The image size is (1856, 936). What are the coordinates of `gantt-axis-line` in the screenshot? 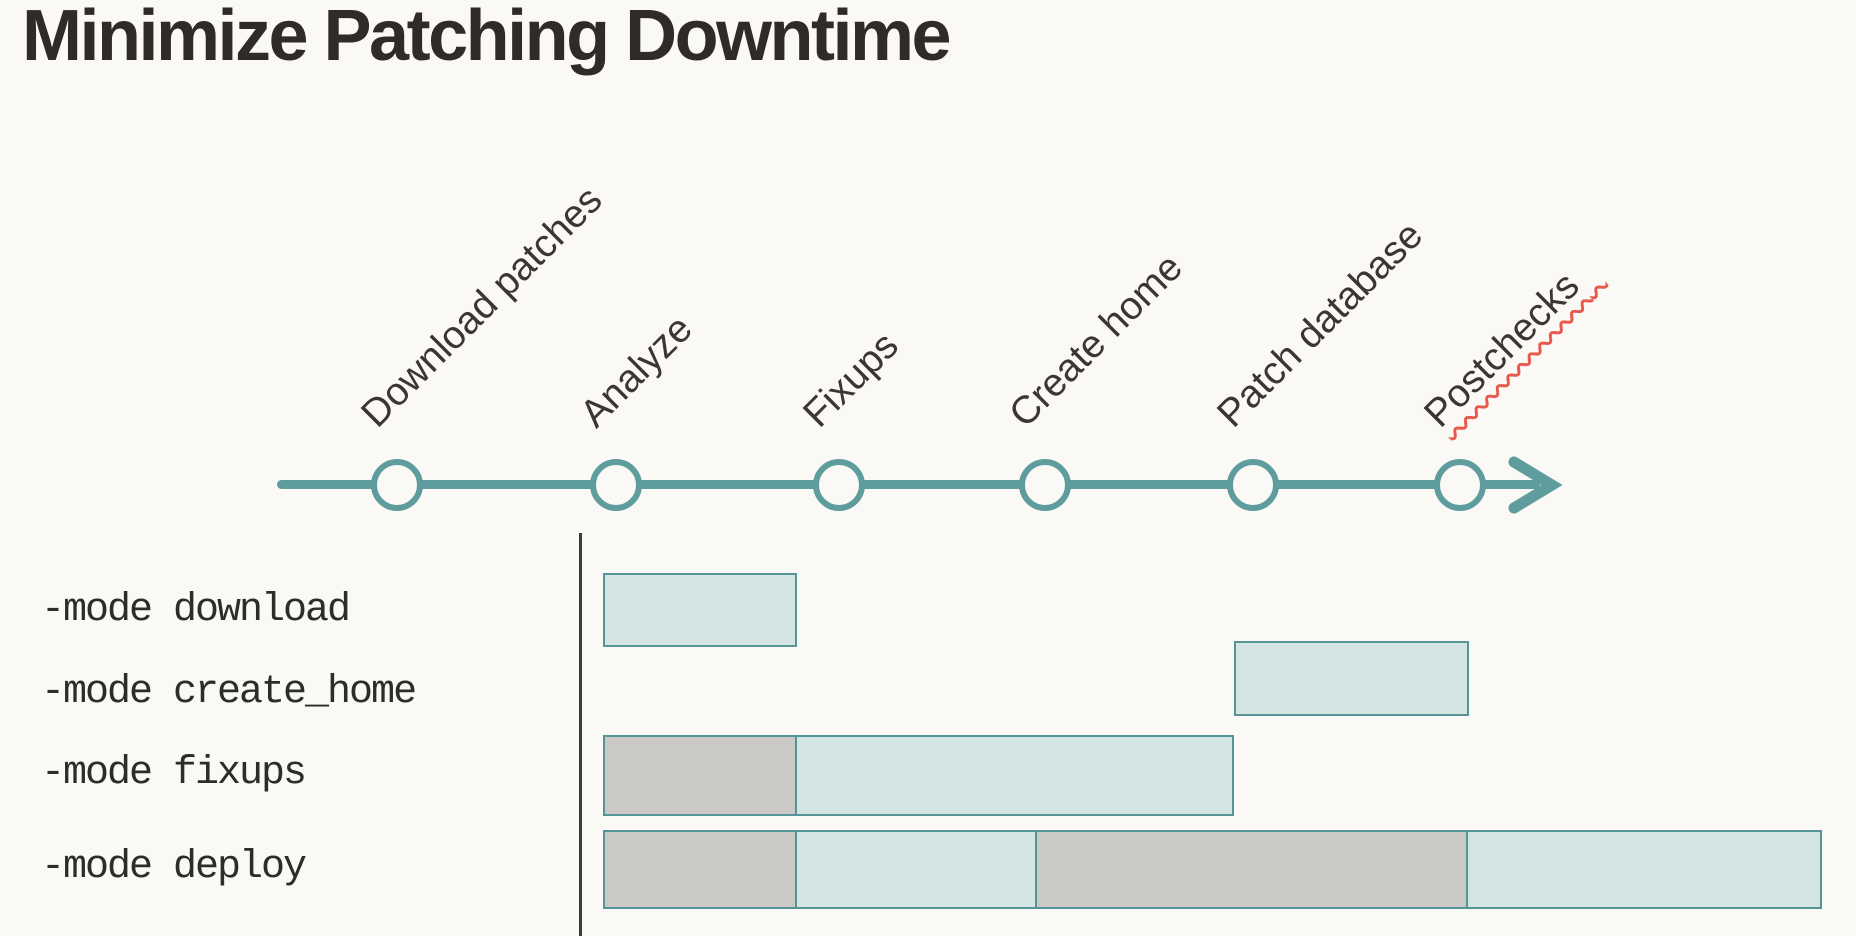 It's located at (580, 734).